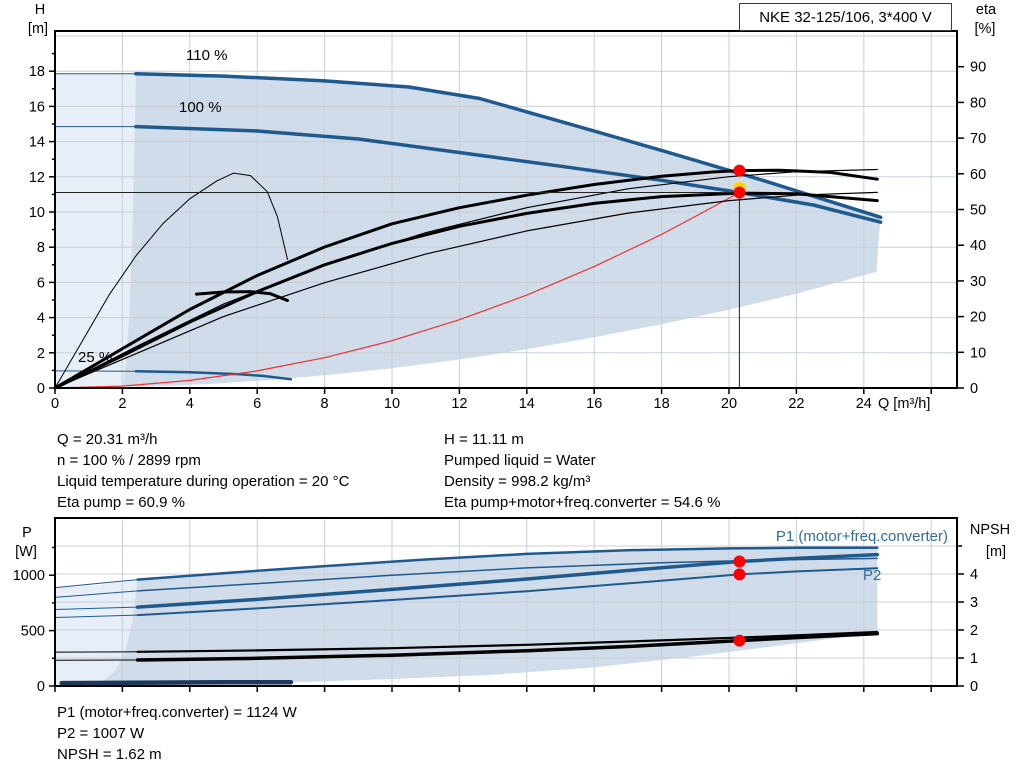  Describe the element at coordinates (862, 536) in the screenshot. I see `label-p1: P1 (motor+freq.converter)` at that location.